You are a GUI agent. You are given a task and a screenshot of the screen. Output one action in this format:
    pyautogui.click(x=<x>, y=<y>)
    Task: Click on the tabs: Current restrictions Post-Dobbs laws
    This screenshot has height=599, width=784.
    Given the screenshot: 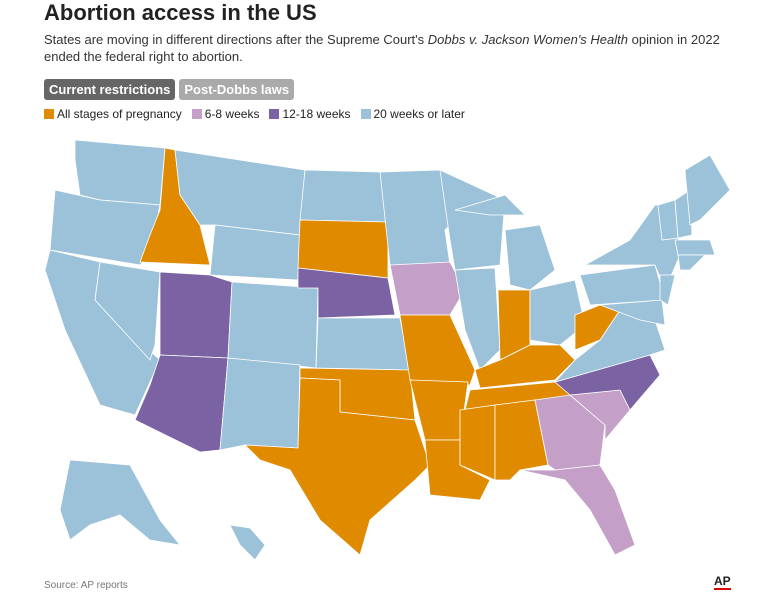 What is the action you would take?
    pyautogui.click(x=169, y=89)
    